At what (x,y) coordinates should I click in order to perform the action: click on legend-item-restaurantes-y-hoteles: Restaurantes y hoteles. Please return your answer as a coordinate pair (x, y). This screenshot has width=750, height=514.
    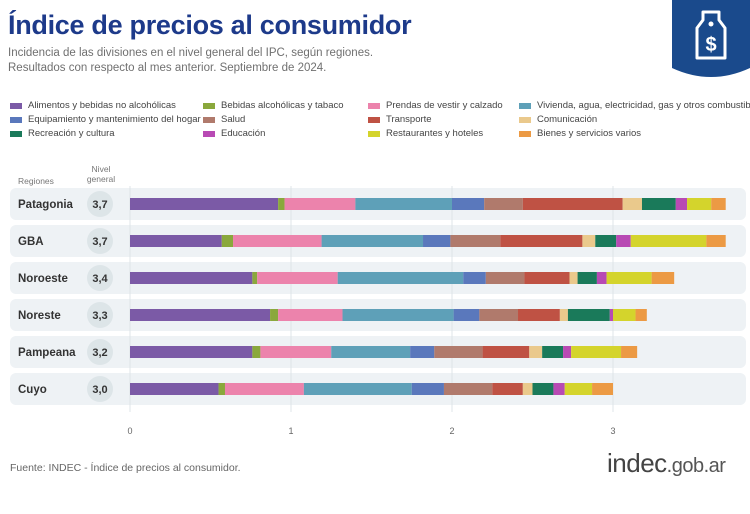
    Looking at the image, I should click on (425, 133).